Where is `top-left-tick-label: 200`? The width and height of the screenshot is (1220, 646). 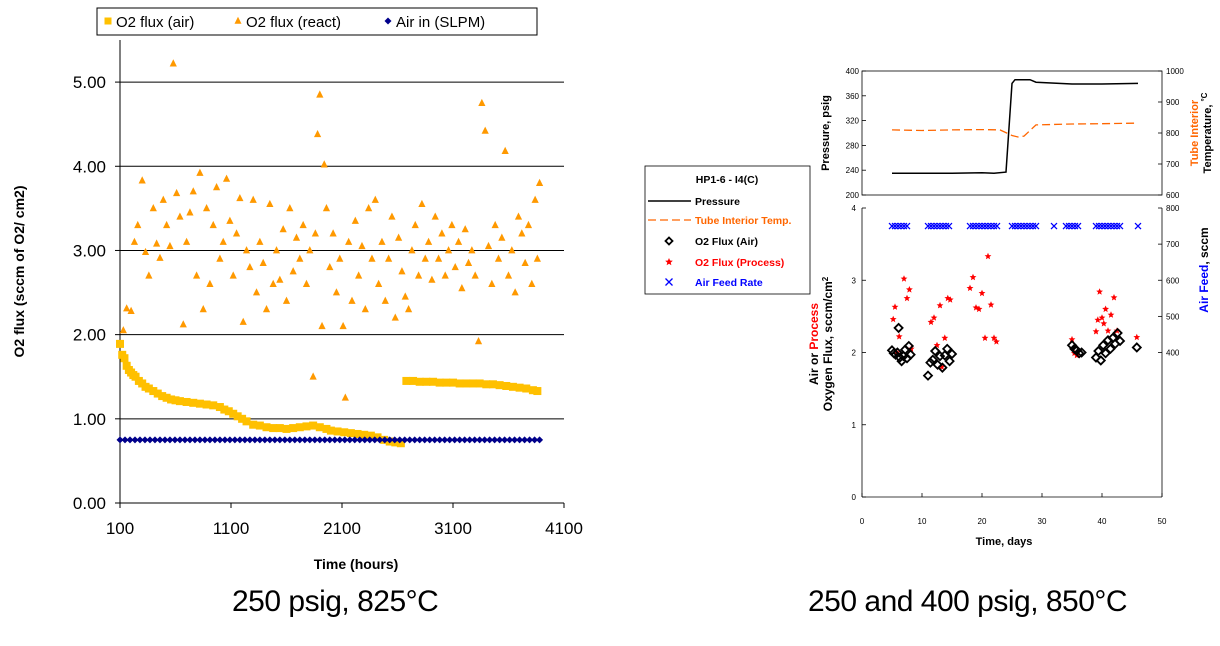
top-left-tick-label: 200 is located at coordinates (853, 195).